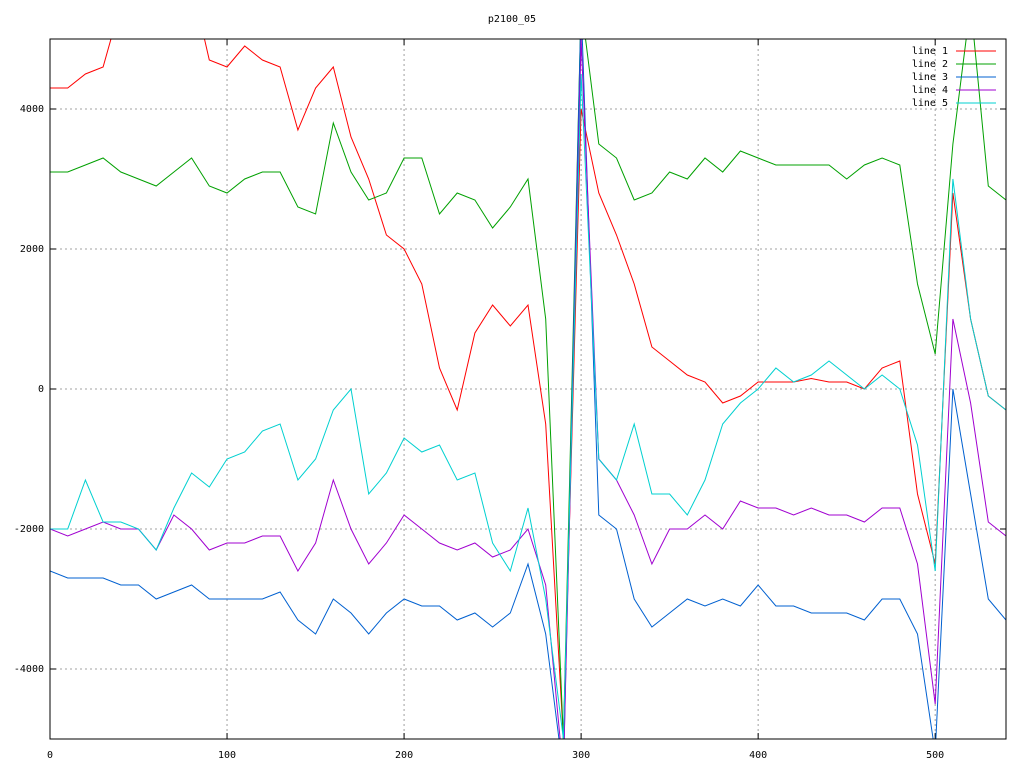 Image resolution: width=1024 pixels, height=768 pixels. What do you see at coordinates (512, 19) in the screenshot?
I see `chart-title: p2100_05` at bounding box center [512, 19].